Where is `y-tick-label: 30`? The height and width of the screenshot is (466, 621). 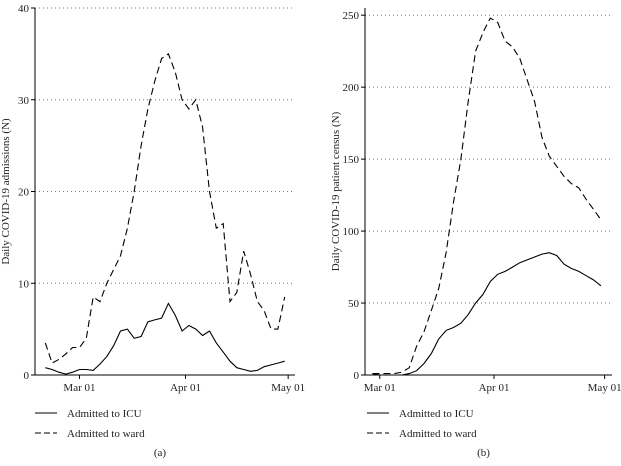 y-tick-label: 30 is located at coordinates (24, 101).